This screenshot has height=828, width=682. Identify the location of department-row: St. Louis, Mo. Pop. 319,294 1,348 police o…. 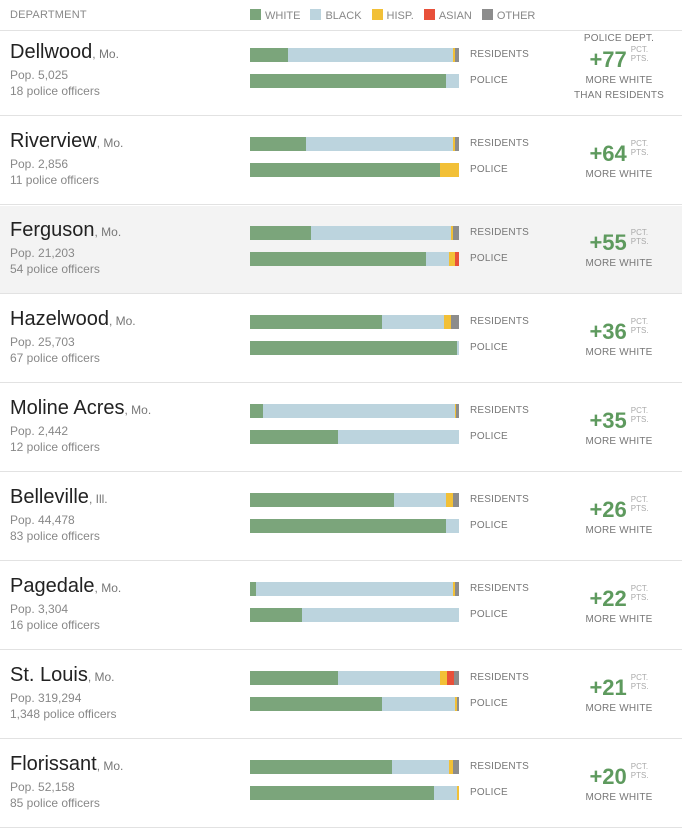
(341, 695).